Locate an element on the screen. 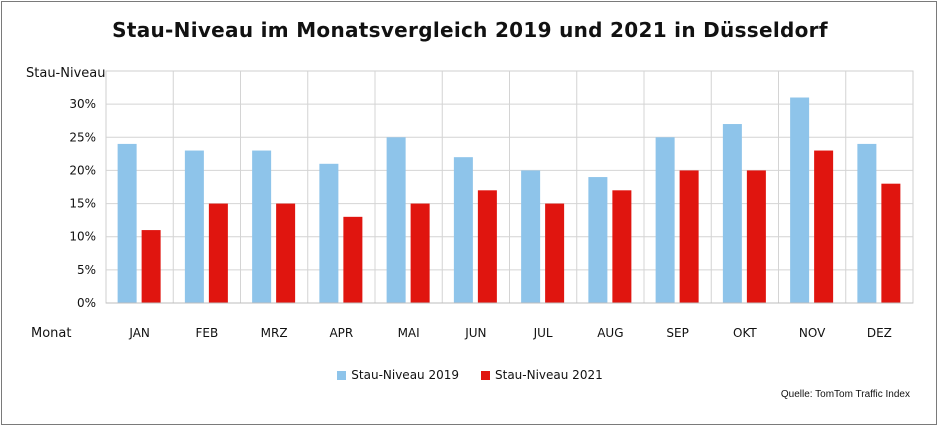 The height and width of the screenshot is (428, 940). legend-swatch-2021 is located at coordinates (485, 375).